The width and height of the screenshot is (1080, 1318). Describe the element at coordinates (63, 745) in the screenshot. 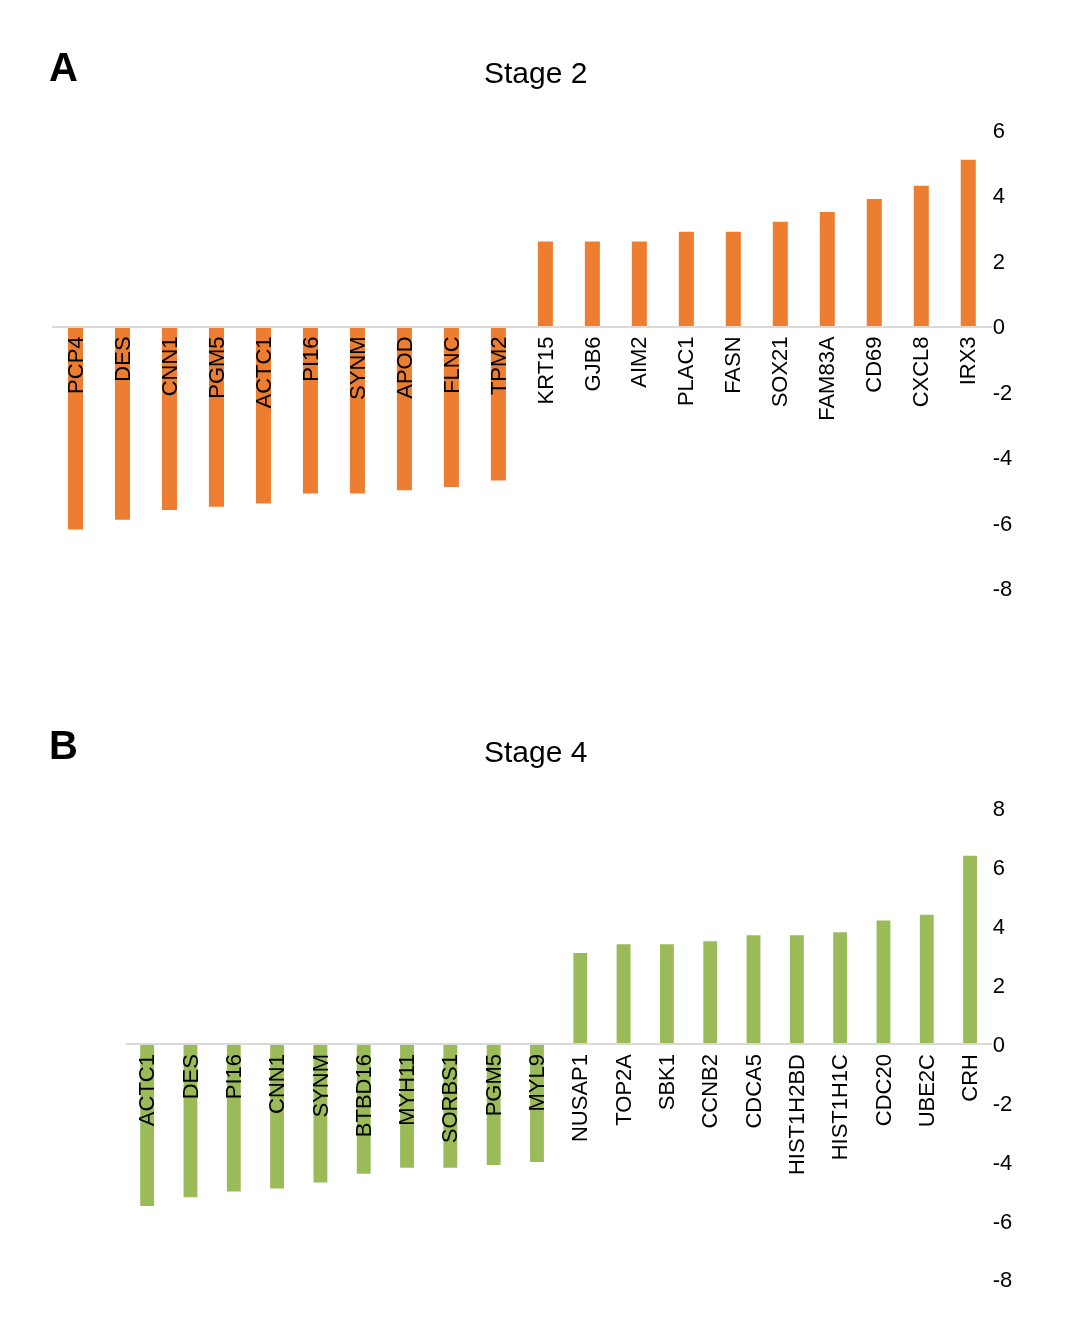

I see `text: B` at that location.